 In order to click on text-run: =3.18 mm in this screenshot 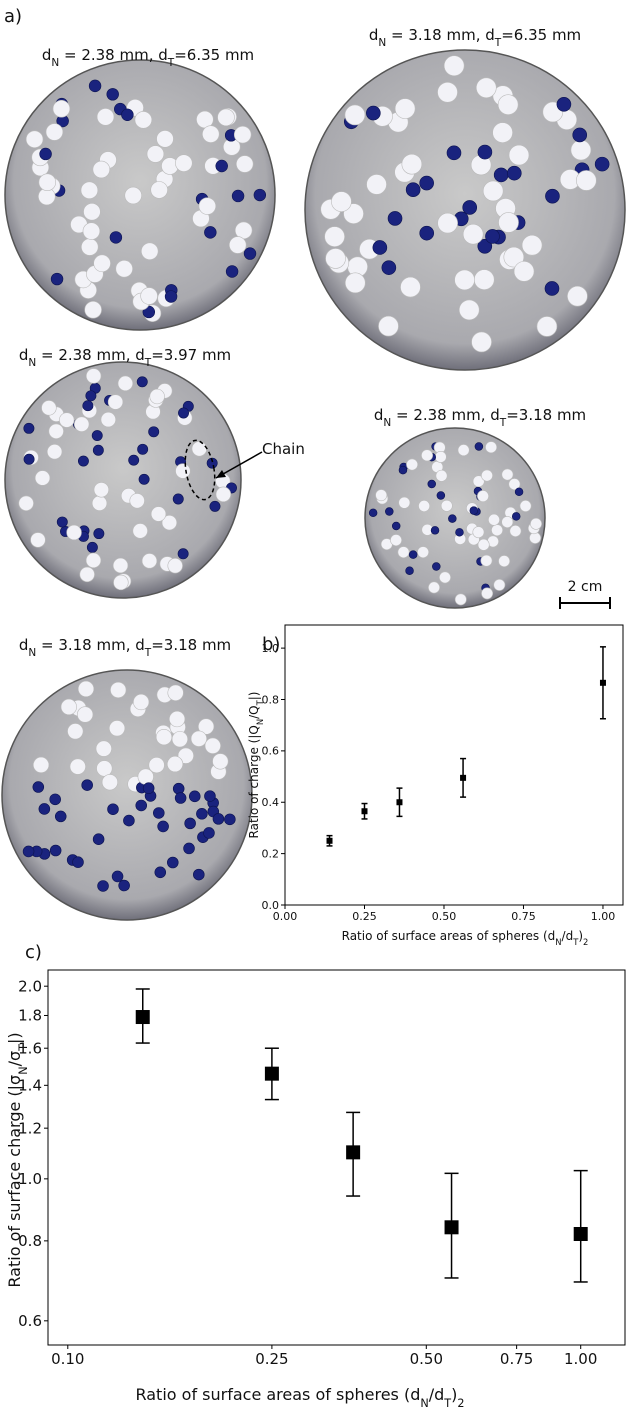, I will do `click(191, 645)`.